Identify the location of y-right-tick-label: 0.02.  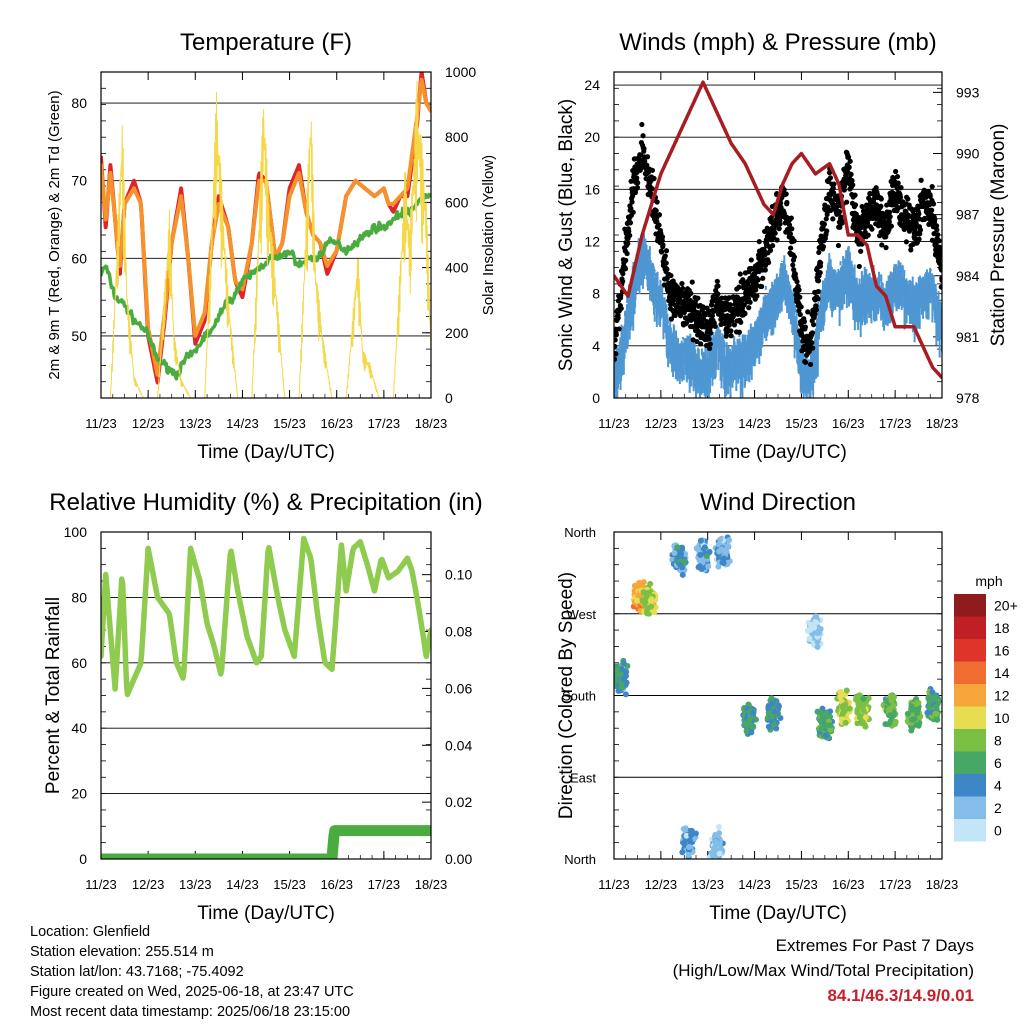
(458, 802).